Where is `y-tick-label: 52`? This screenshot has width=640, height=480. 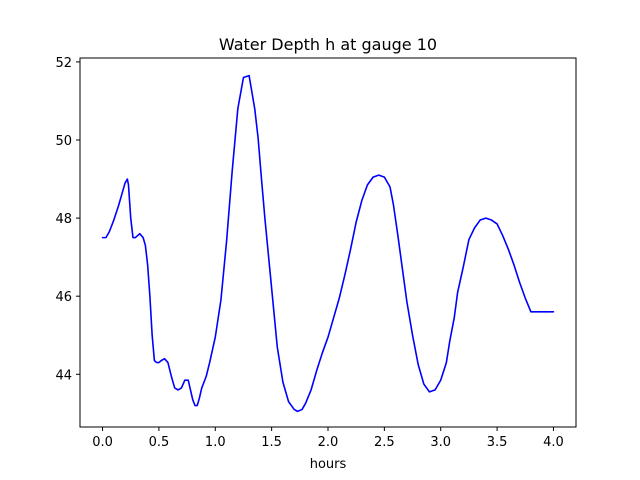 y-tick-label: 52 is located at coordinates (63, 63).